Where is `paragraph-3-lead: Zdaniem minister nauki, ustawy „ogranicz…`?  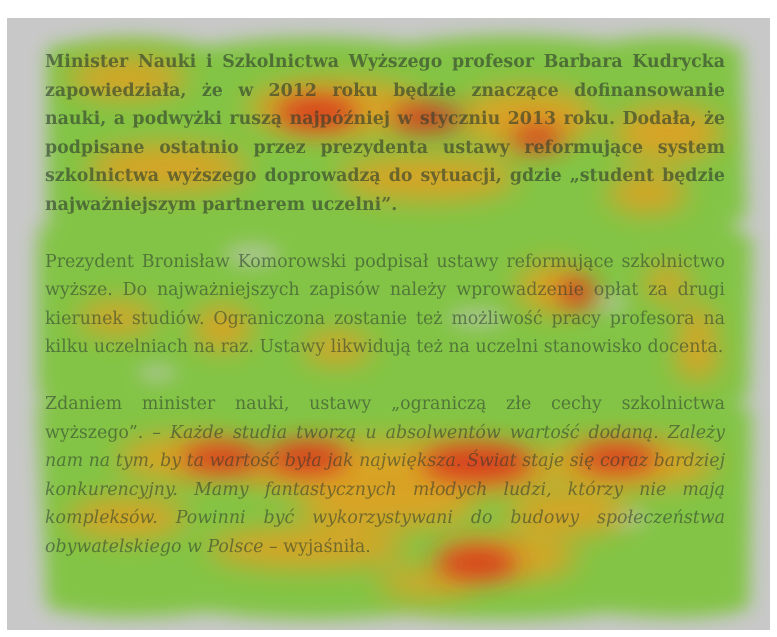
paragraph-3-lead: Zdaniem minister nauki, ustawy „ogranicz… is located at coordinates (385, 418).